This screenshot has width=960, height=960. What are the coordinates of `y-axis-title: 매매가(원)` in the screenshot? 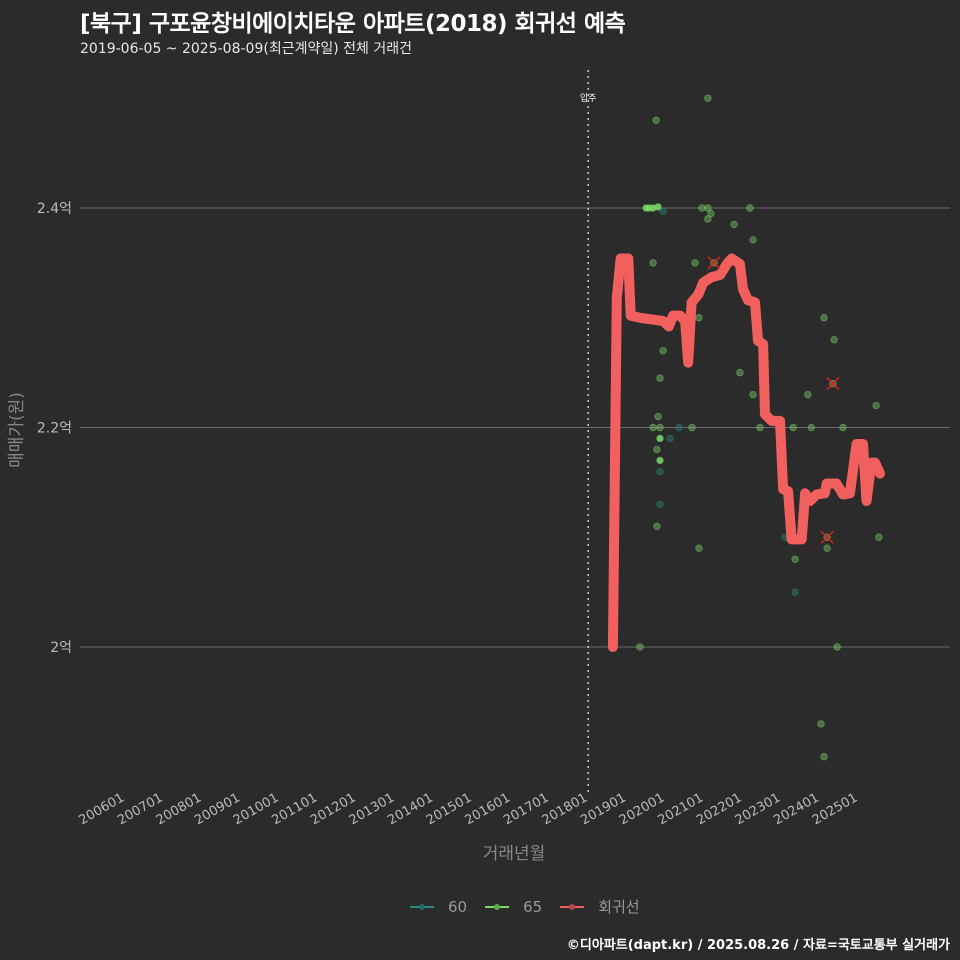 It's located at (17, 430).